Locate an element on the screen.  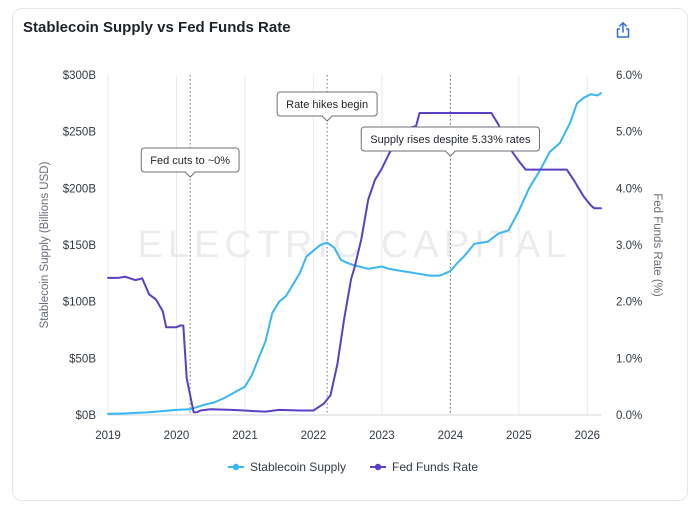
y-left-axis-title: Stablecoin Supply (Billions USD) is located at coordinates (45, 244).